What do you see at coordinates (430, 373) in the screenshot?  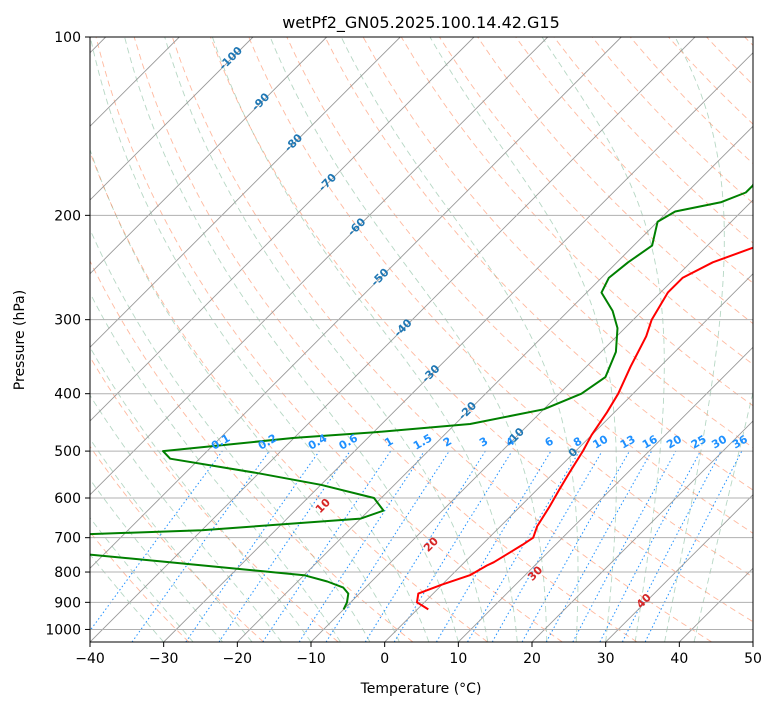 I see `isotherm-label: -30` at bounding box center [430, 373].